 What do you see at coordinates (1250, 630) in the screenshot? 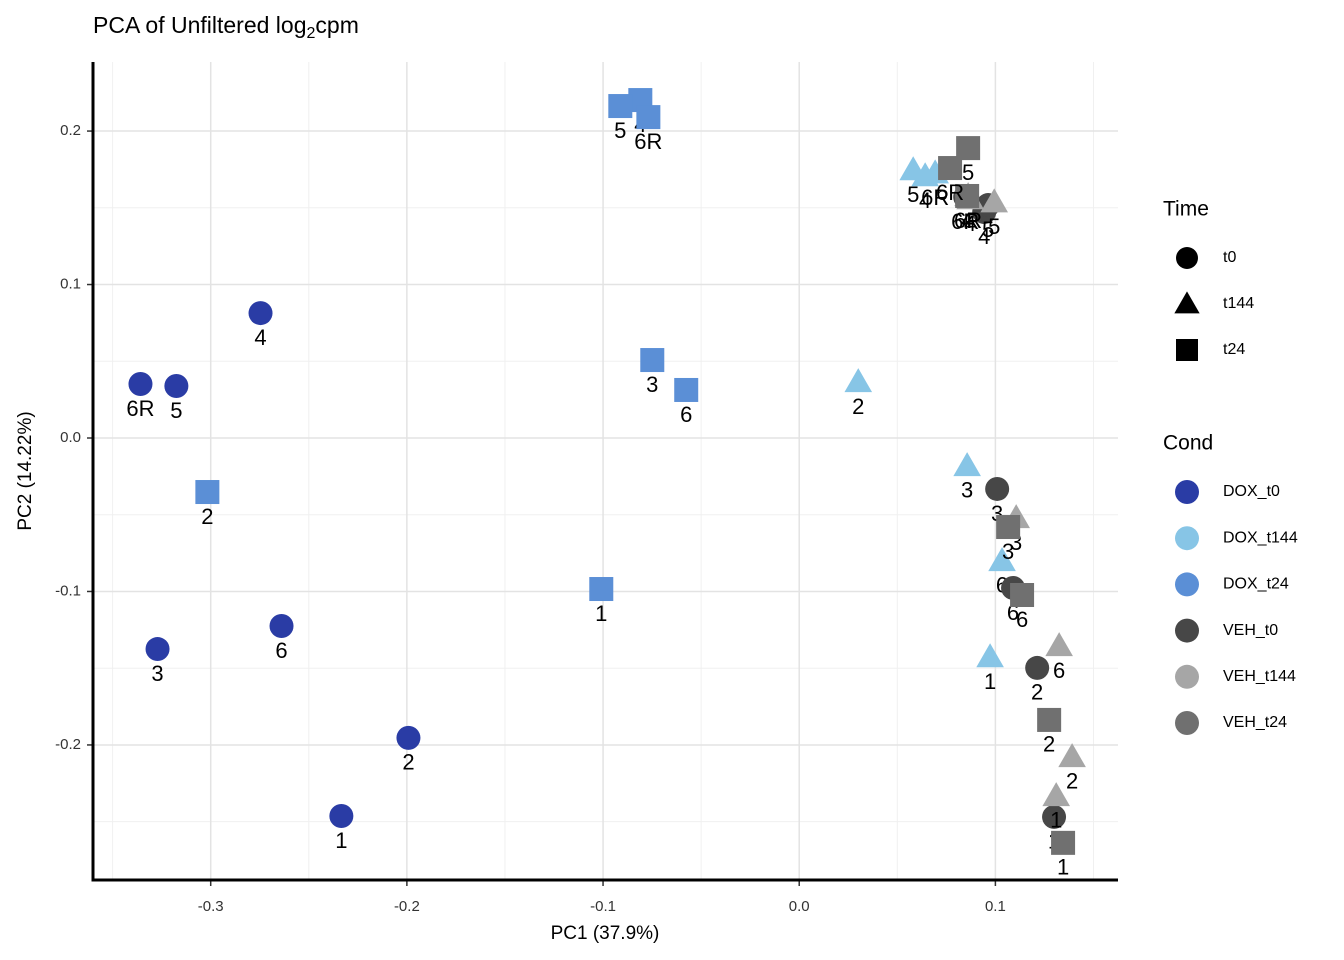
I see `legend-label: VEH_t0` at bounding box center [1250, 630].